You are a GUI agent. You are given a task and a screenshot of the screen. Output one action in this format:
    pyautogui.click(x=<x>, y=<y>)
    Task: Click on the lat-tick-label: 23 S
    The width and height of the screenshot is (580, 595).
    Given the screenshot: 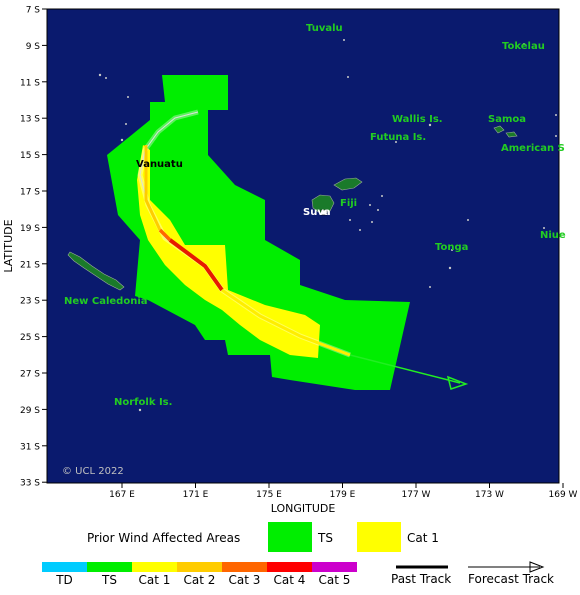 What is the action you would take?
    pyautogui.click(x=30, y=302)
    